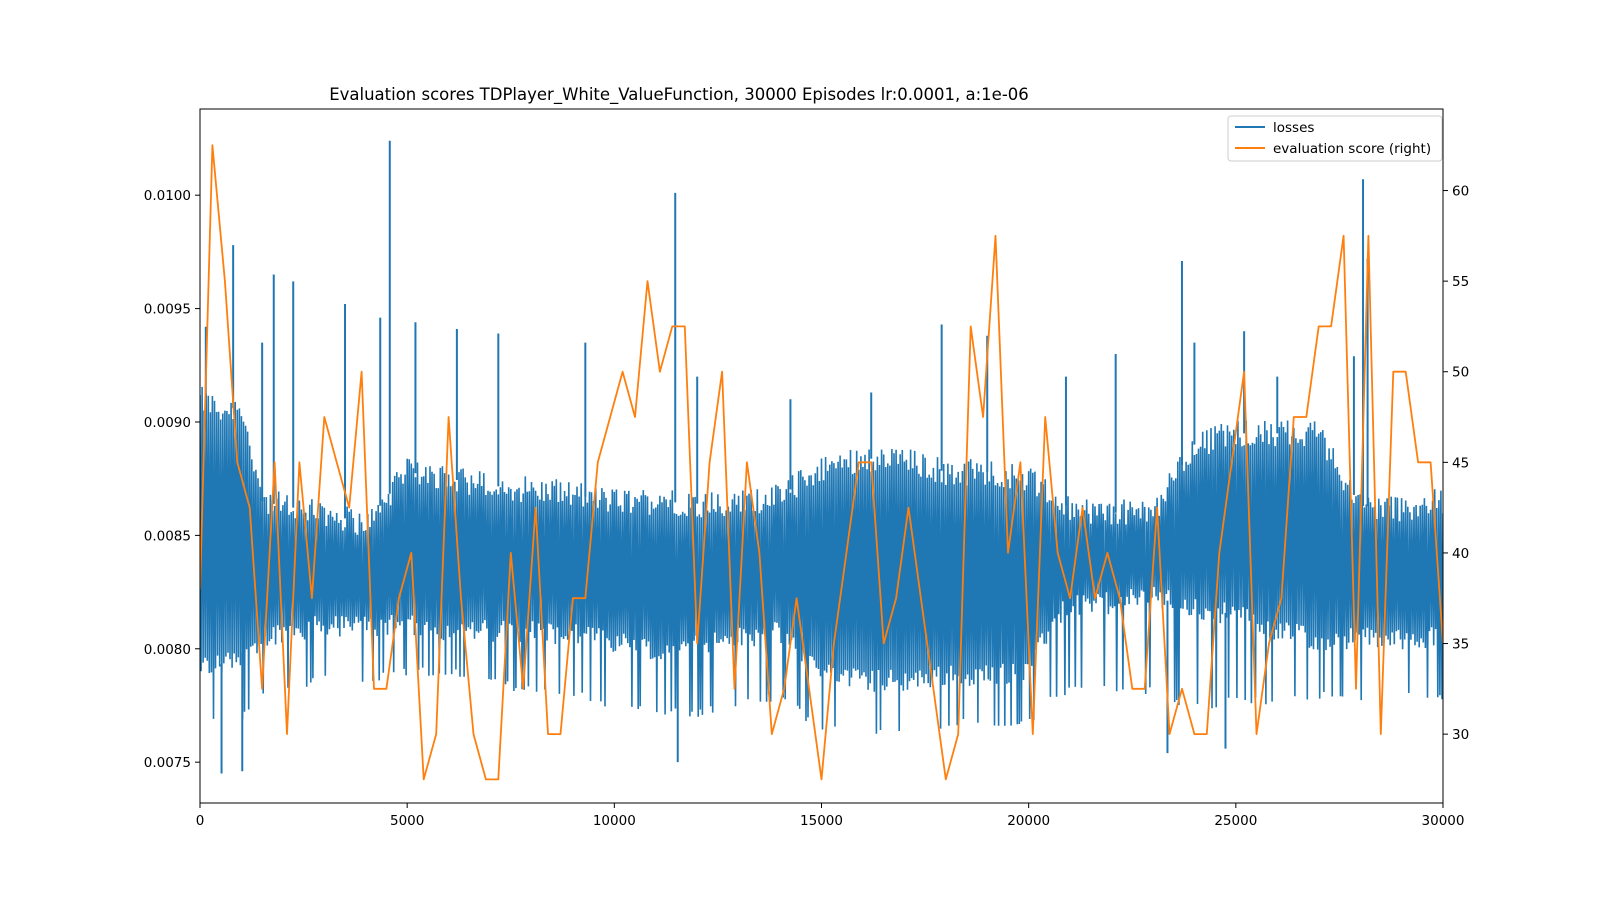  I want to click on y-left-tick-label: 0.0075, so click(167, 763).